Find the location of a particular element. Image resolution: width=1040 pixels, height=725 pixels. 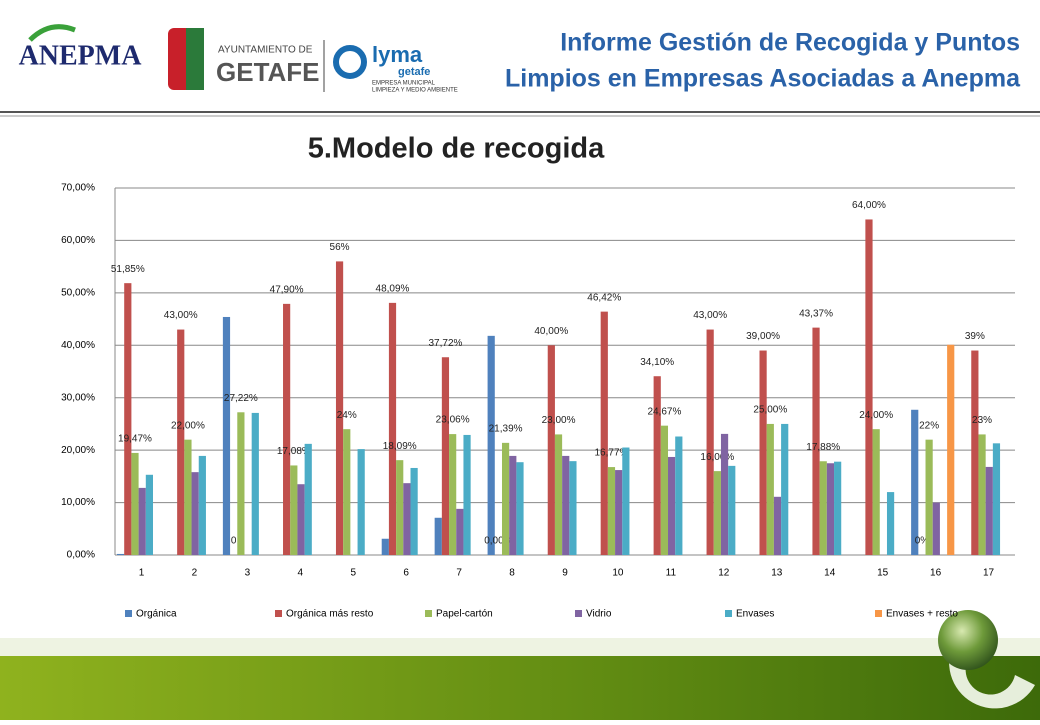

x-tick-label: 1 is located at coordinates (142, 573).